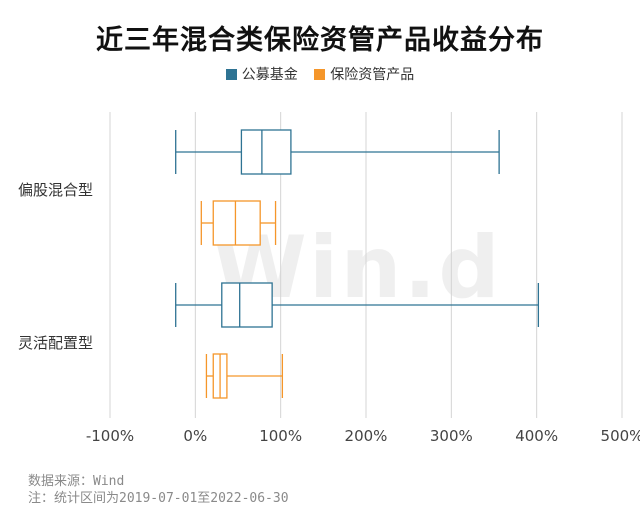 This screenshot has width=640, height=510. I want to click on footer-source: 数据来源：Wind, so click(76, 481).